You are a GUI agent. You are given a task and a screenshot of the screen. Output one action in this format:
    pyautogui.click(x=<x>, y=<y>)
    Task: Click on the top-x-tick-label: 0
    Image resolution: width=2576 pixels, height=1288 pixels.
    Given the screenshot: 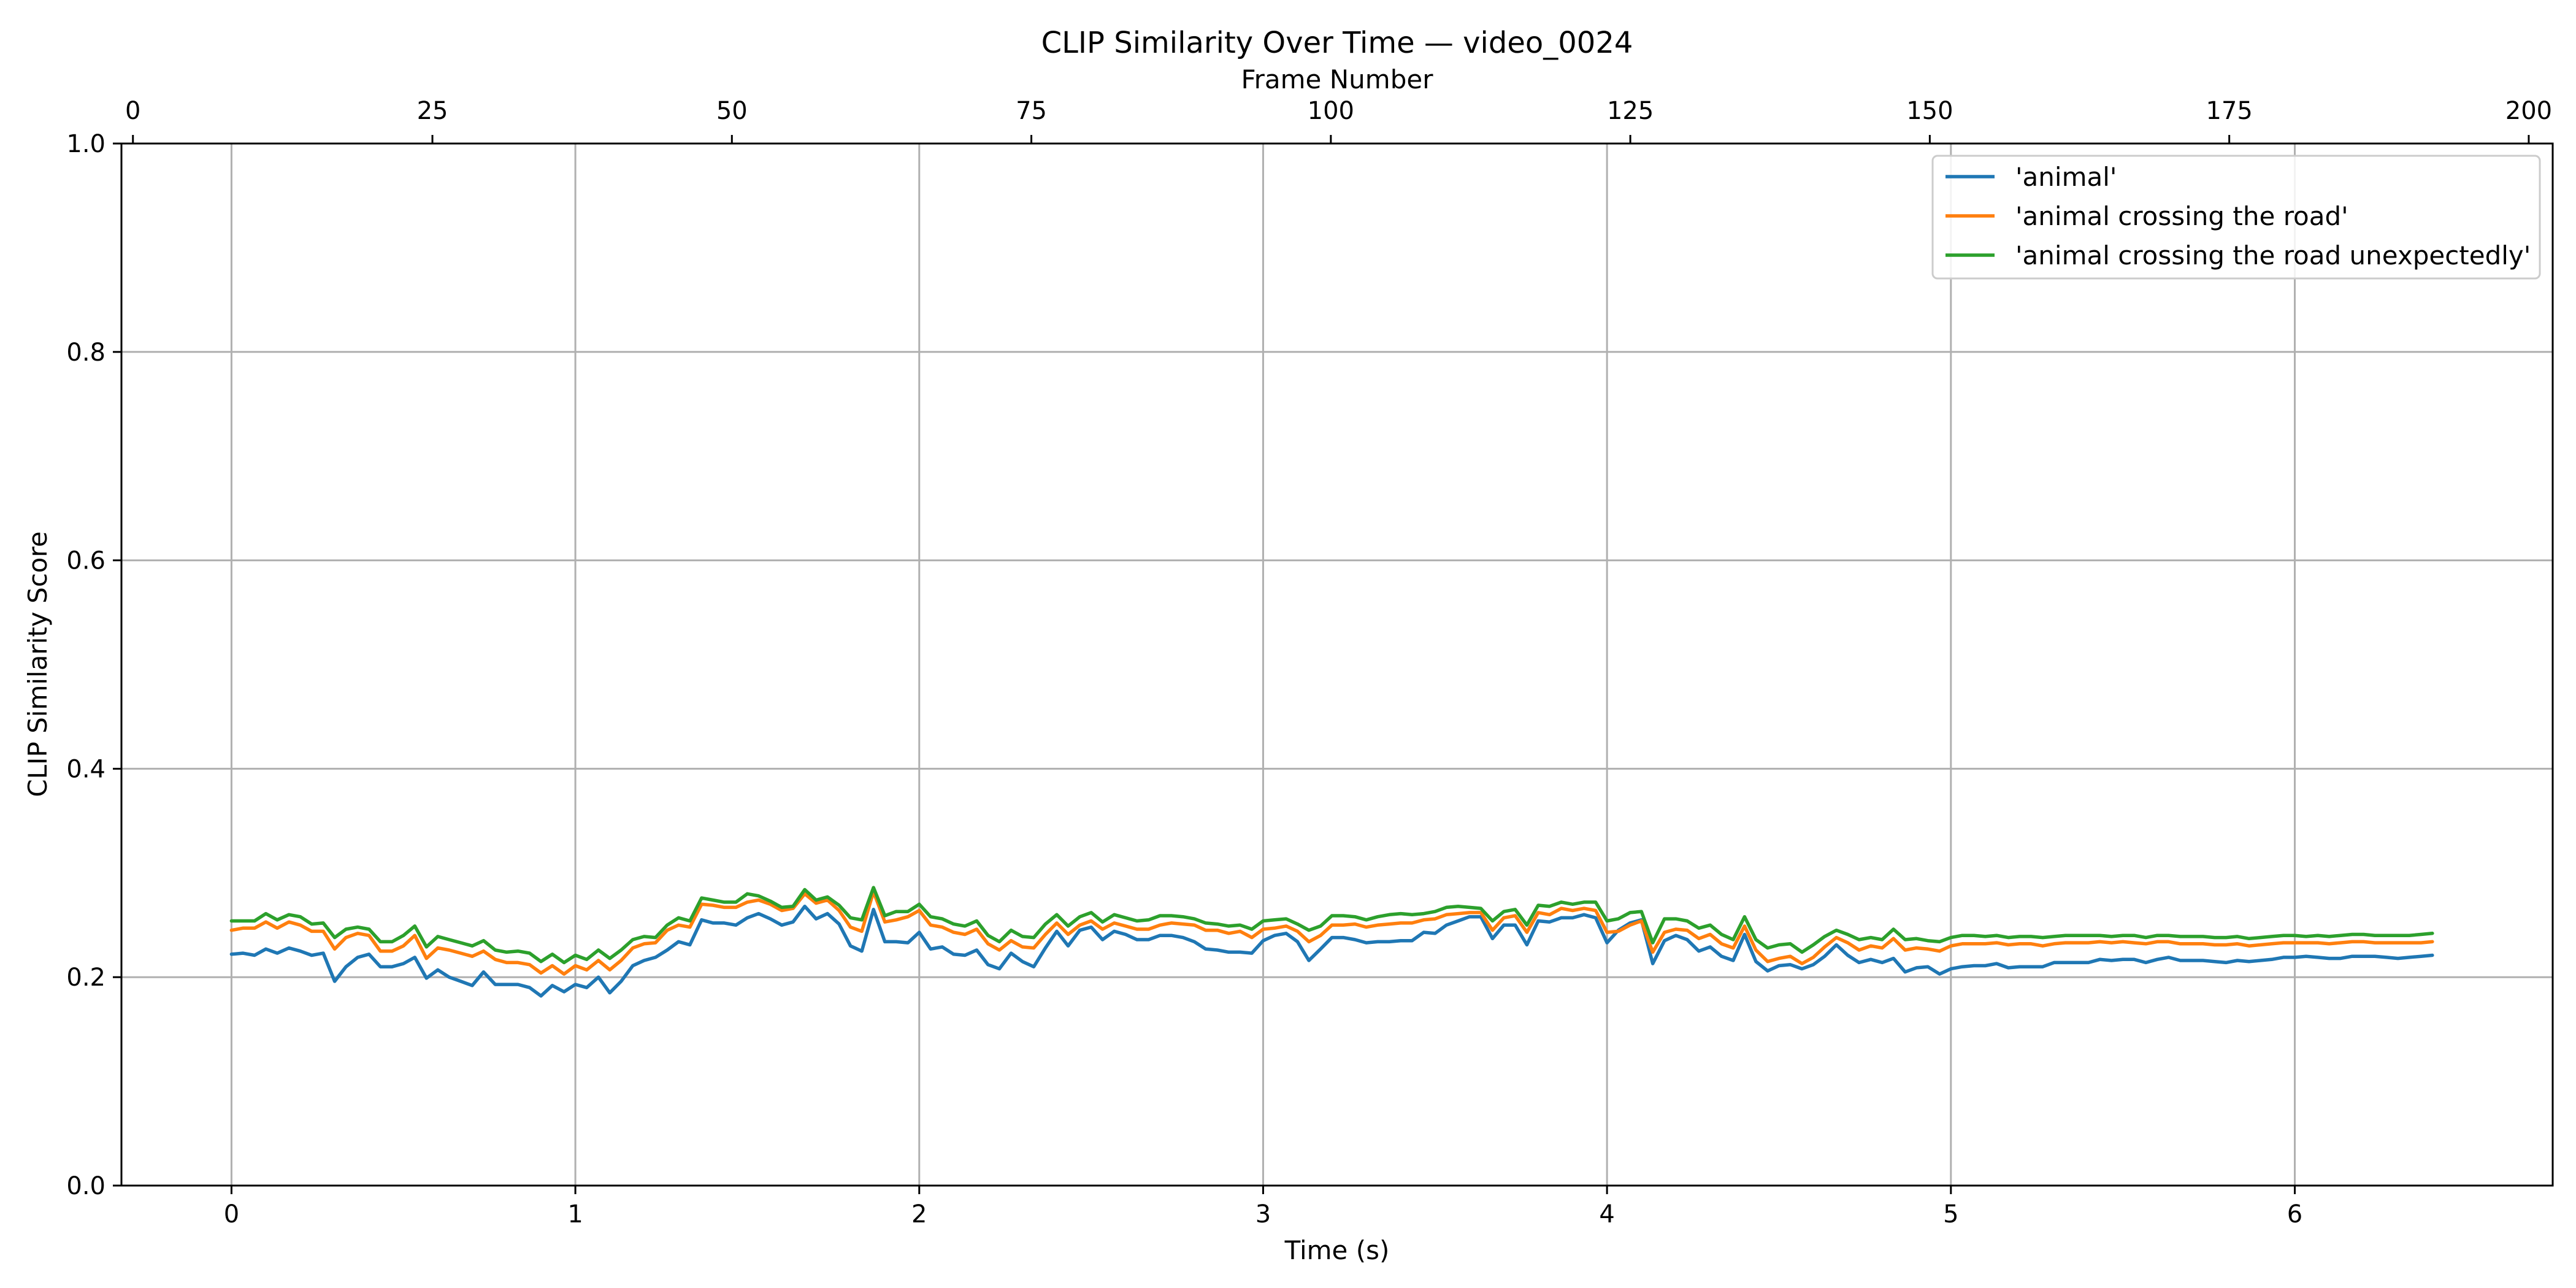 What is the action you would take?
    pyautogui.click(x=132, y=111)
    